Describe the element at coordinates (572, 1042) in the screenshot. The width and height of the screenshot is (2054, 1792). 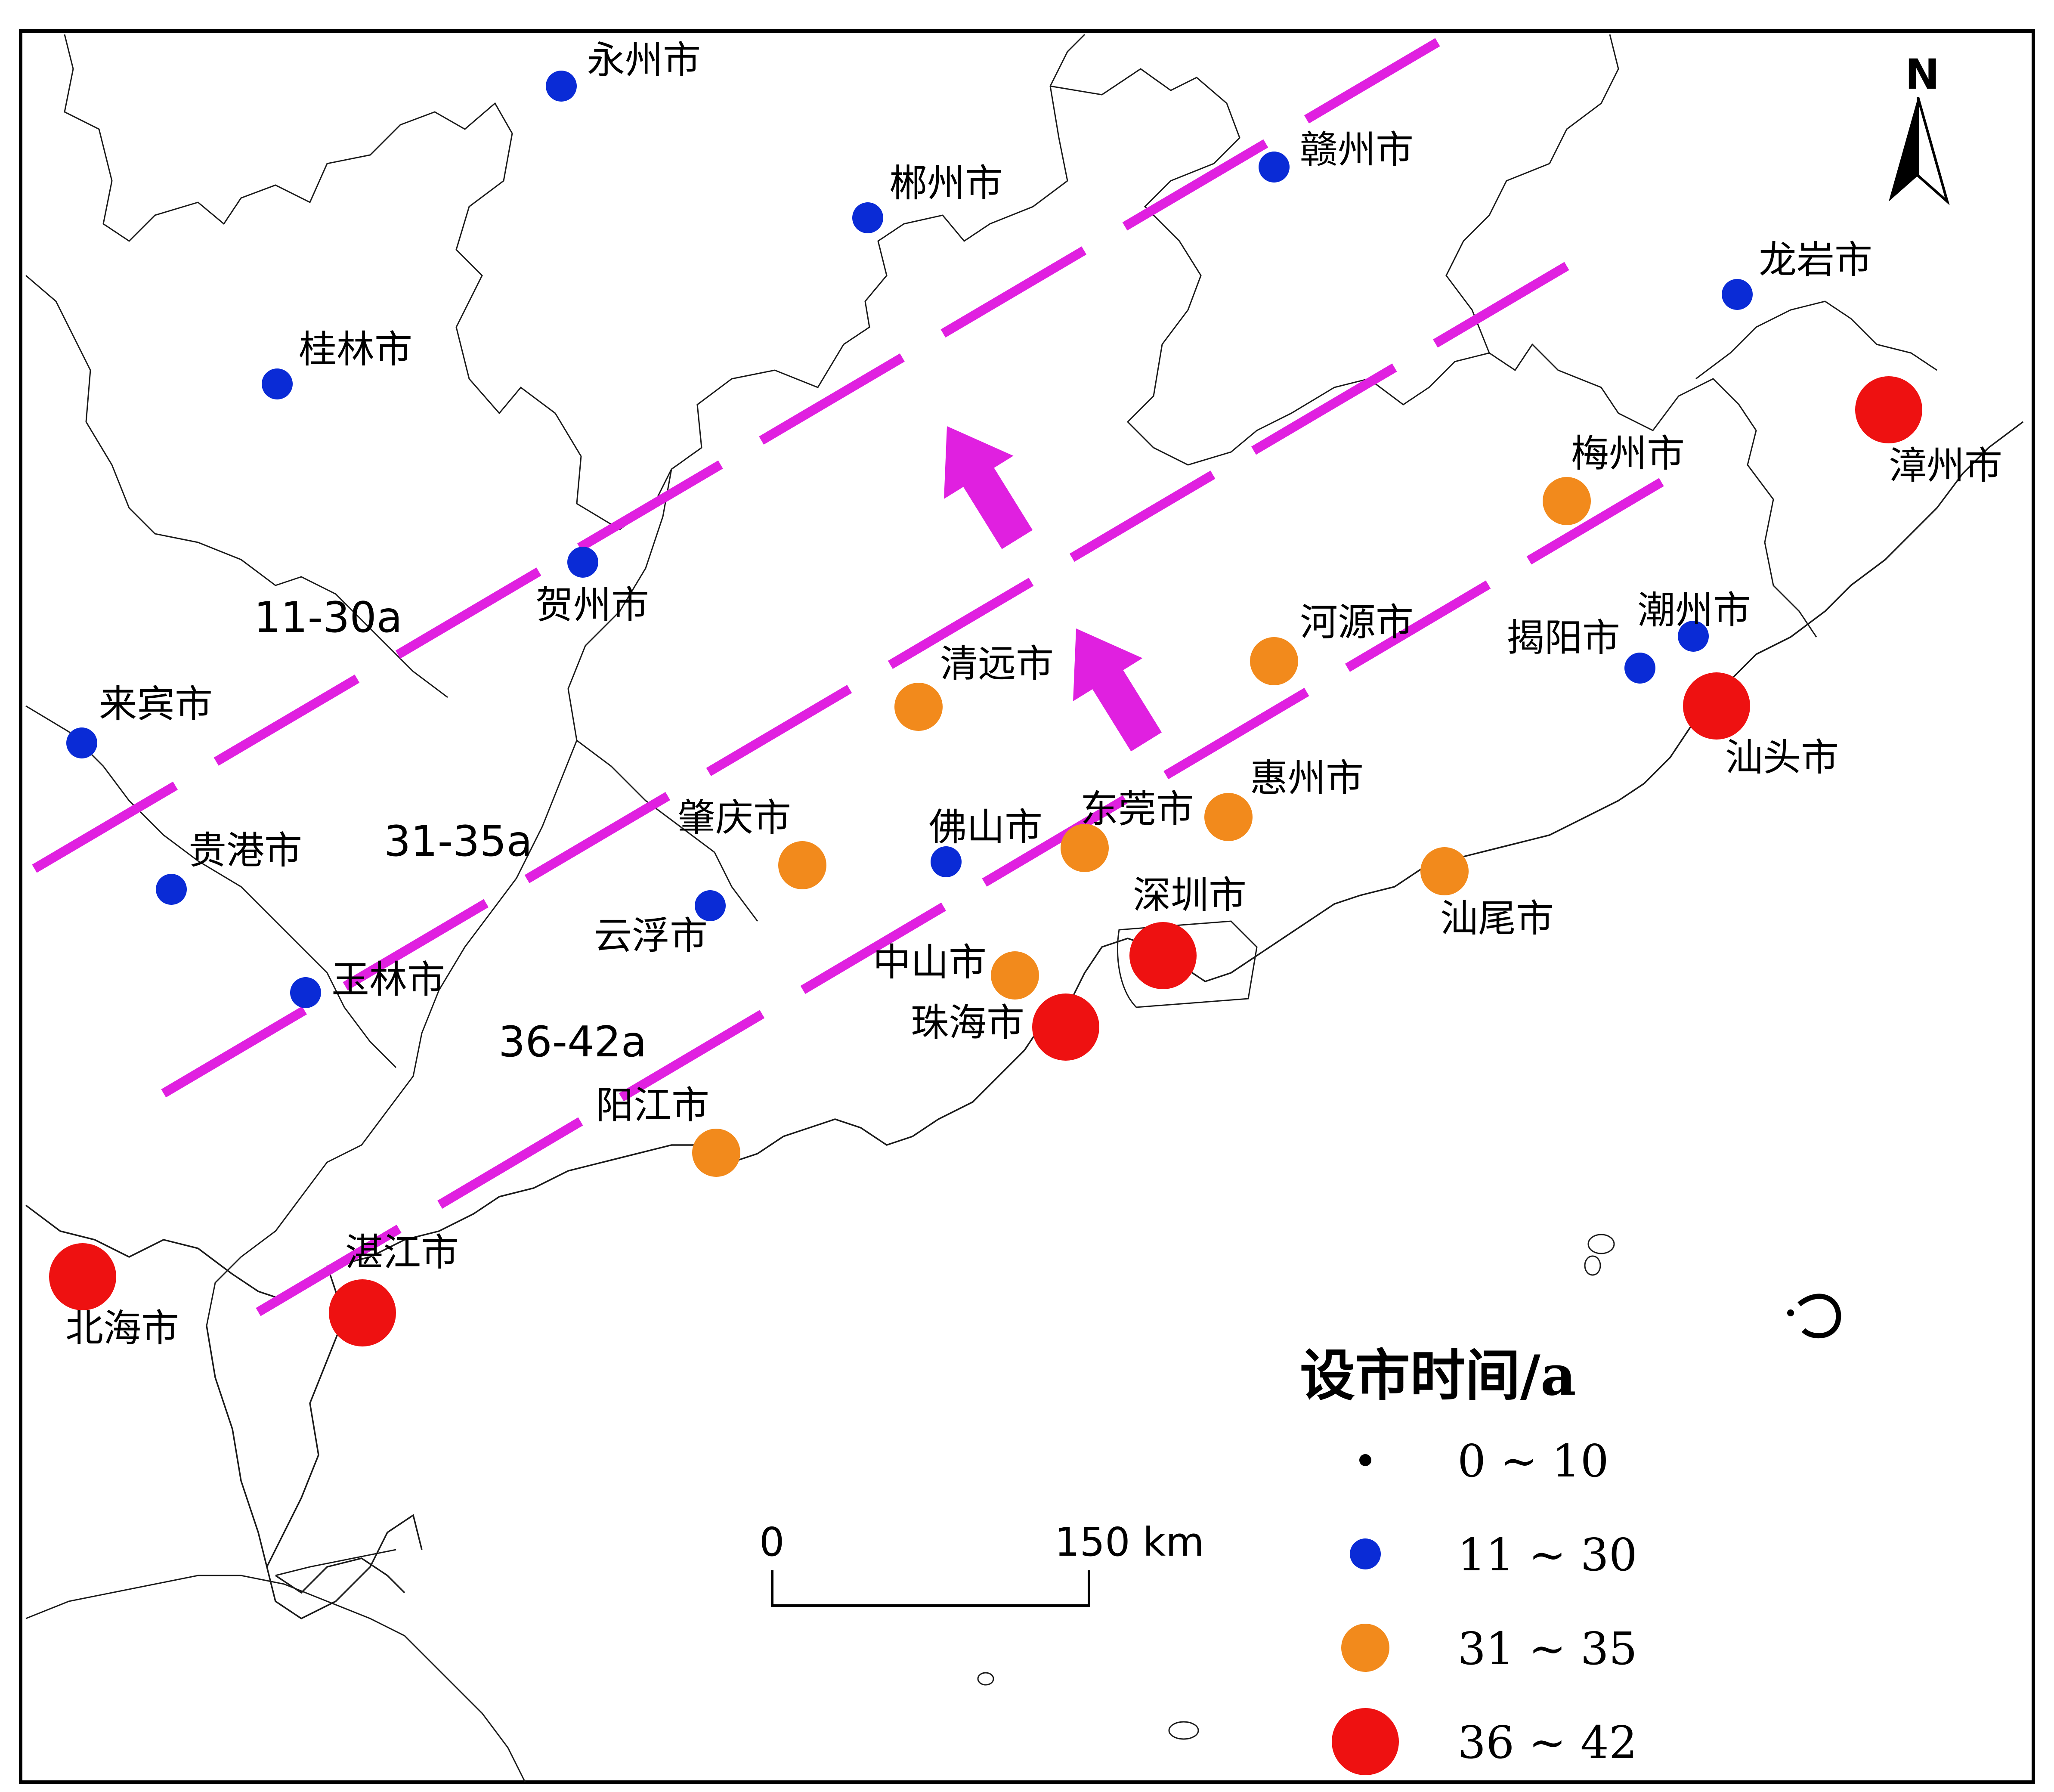
I see `band-label-3: 36-42a` at that location.